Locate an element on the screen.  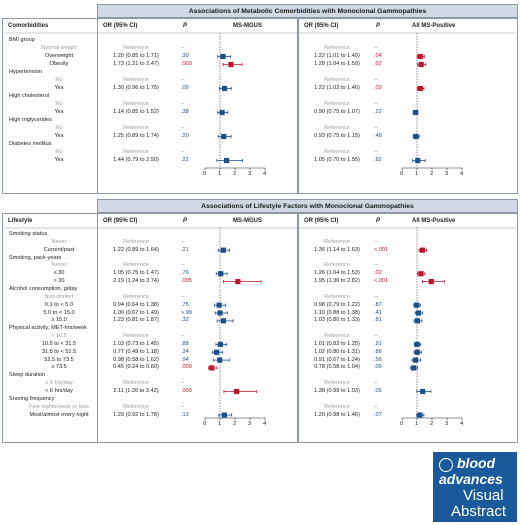
logo-line1: blood is located at coordinates (476, 463).